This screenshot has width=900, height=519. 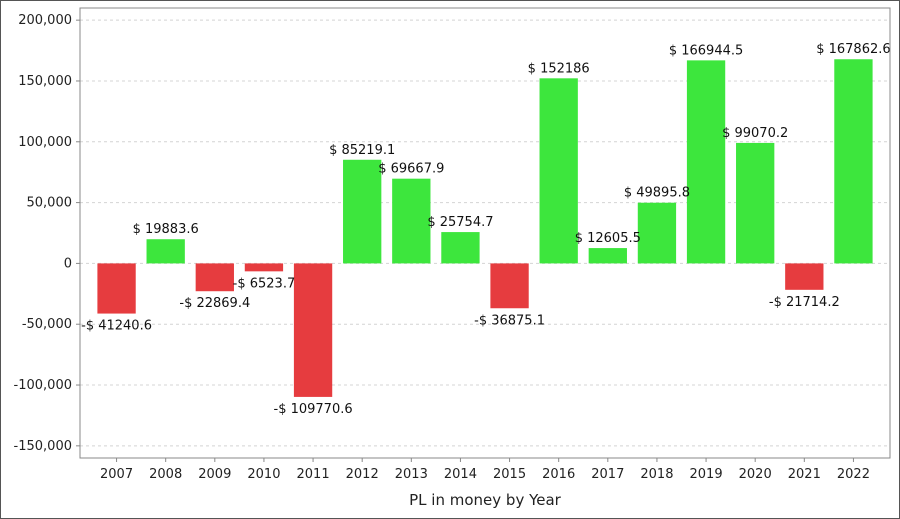 I want to click on y-tick-label: -150,000, so click(x=43, y=446).